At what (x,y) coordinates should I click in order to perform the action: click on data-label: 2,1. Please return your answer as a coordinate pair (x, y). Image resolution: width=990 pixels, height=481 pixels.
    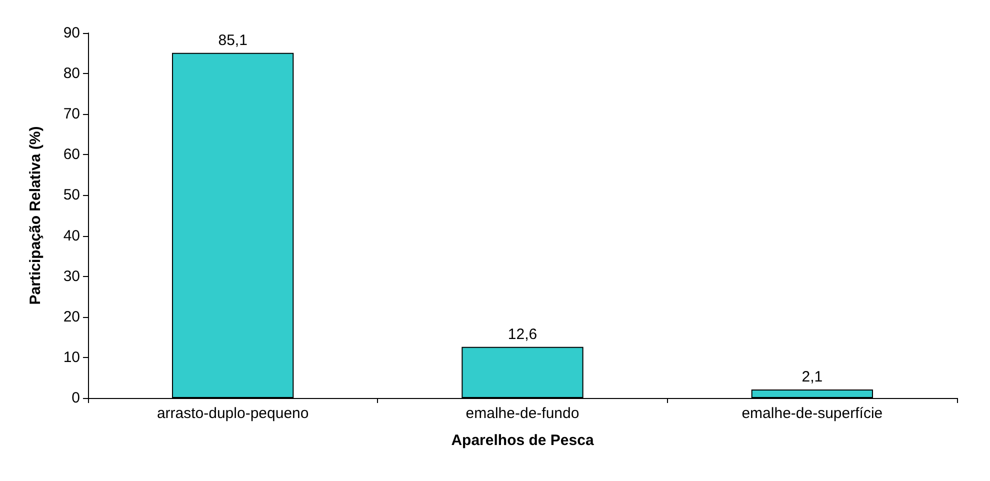
    Looking at the image, I should click on (812, 377).